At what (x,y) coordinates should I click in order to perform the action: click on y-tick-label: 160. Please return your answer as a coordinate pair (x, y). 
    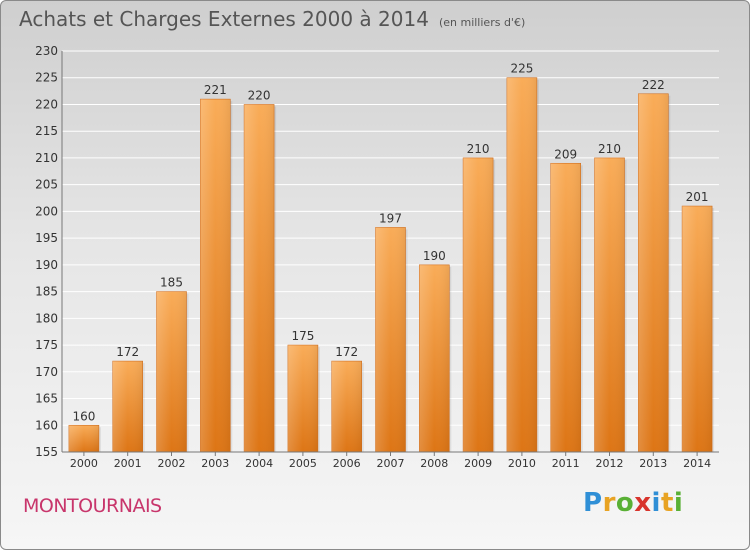
    Looking at the image, I should click on (46, 425).